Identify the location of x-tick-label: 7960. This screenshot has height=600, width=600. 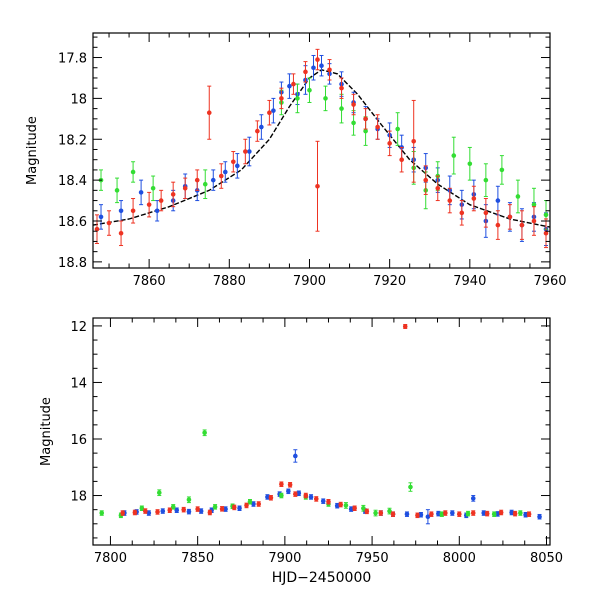
(549, 281).